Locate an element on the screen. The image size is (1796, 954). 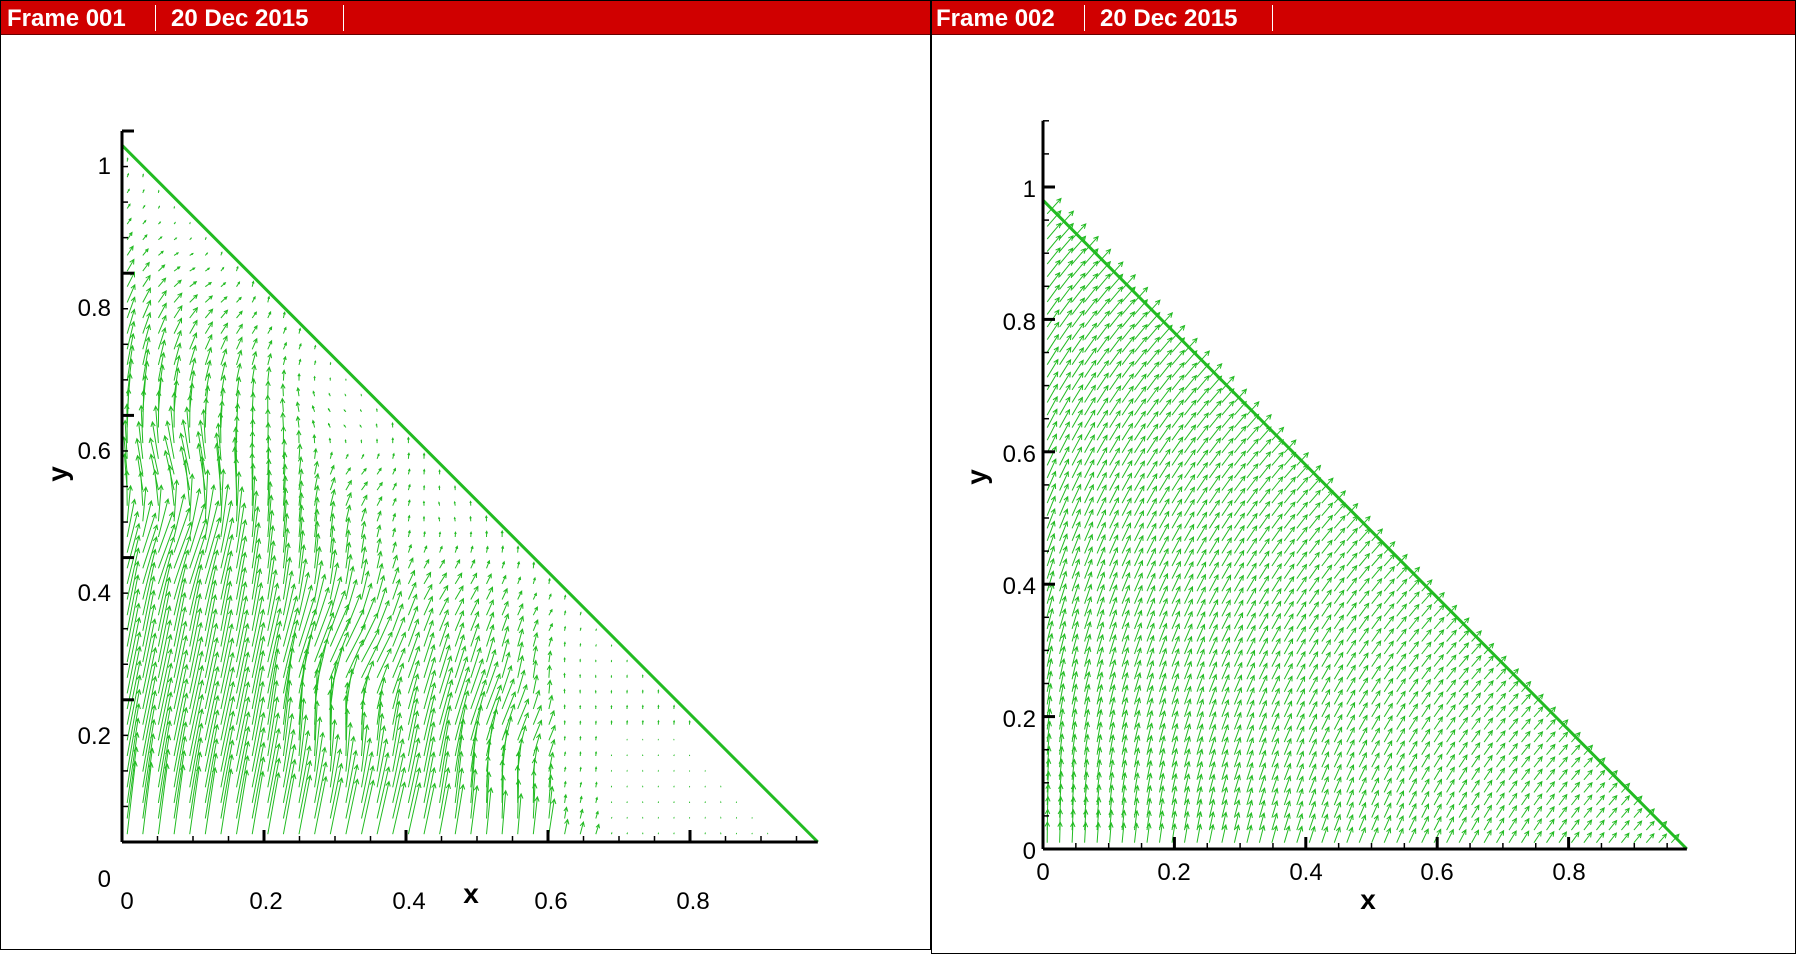
frame-label: Frame 002 is located at coordinates (995, 18).